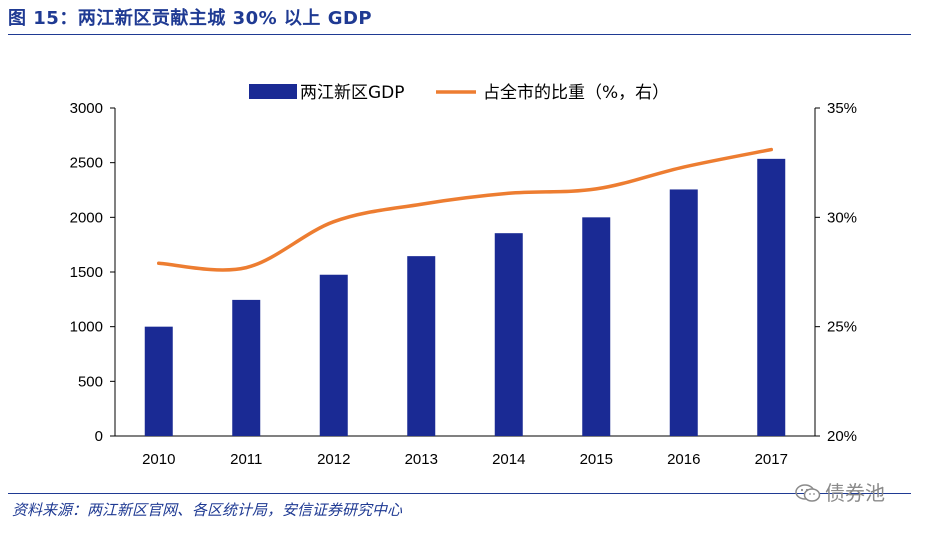 The width and height of the screenshot is (927, 533). Describe the element at coordinates (771, 459) in the screenshot. I see `x-tick-label: 2017` at that location.